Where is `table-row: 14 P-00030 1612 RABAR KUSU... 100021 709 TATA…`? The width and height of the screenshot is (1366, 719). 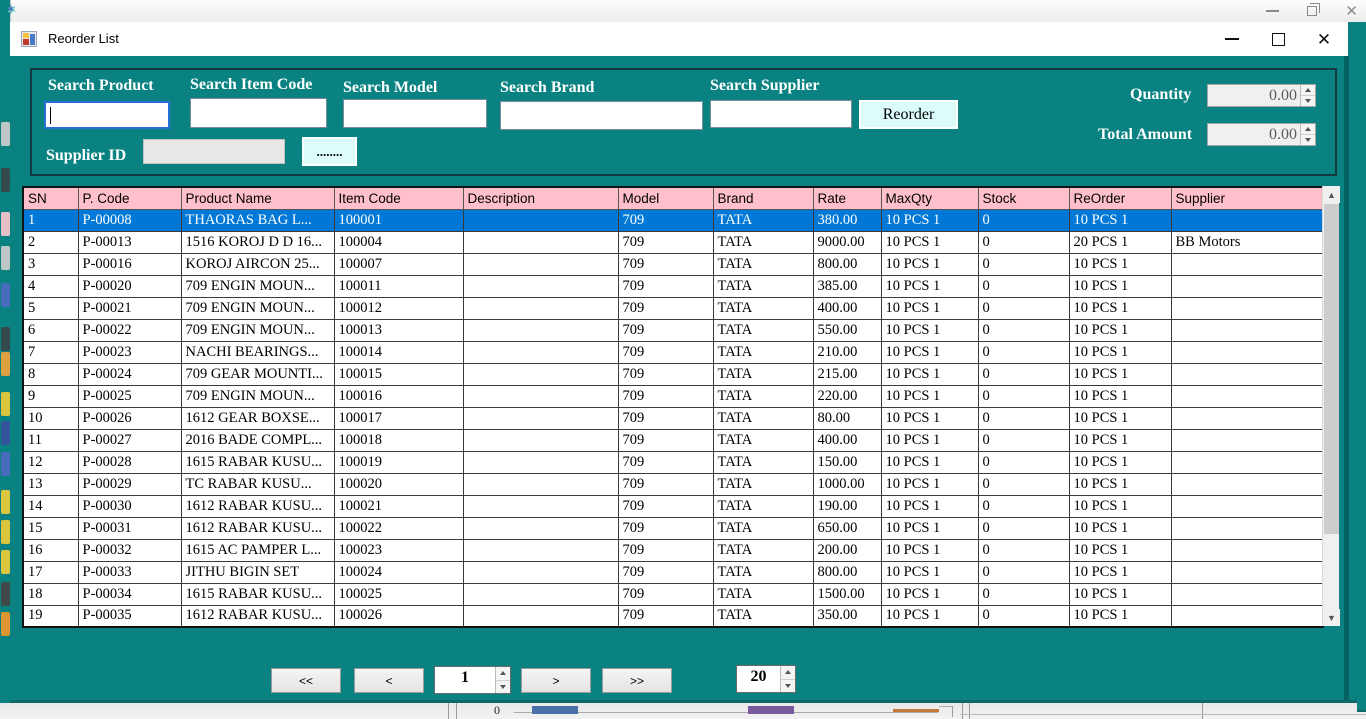 table-row: 14 P-00030 1612 RABAR KUSU... 100021 709 TATA… is located at coordinates (673, 506).